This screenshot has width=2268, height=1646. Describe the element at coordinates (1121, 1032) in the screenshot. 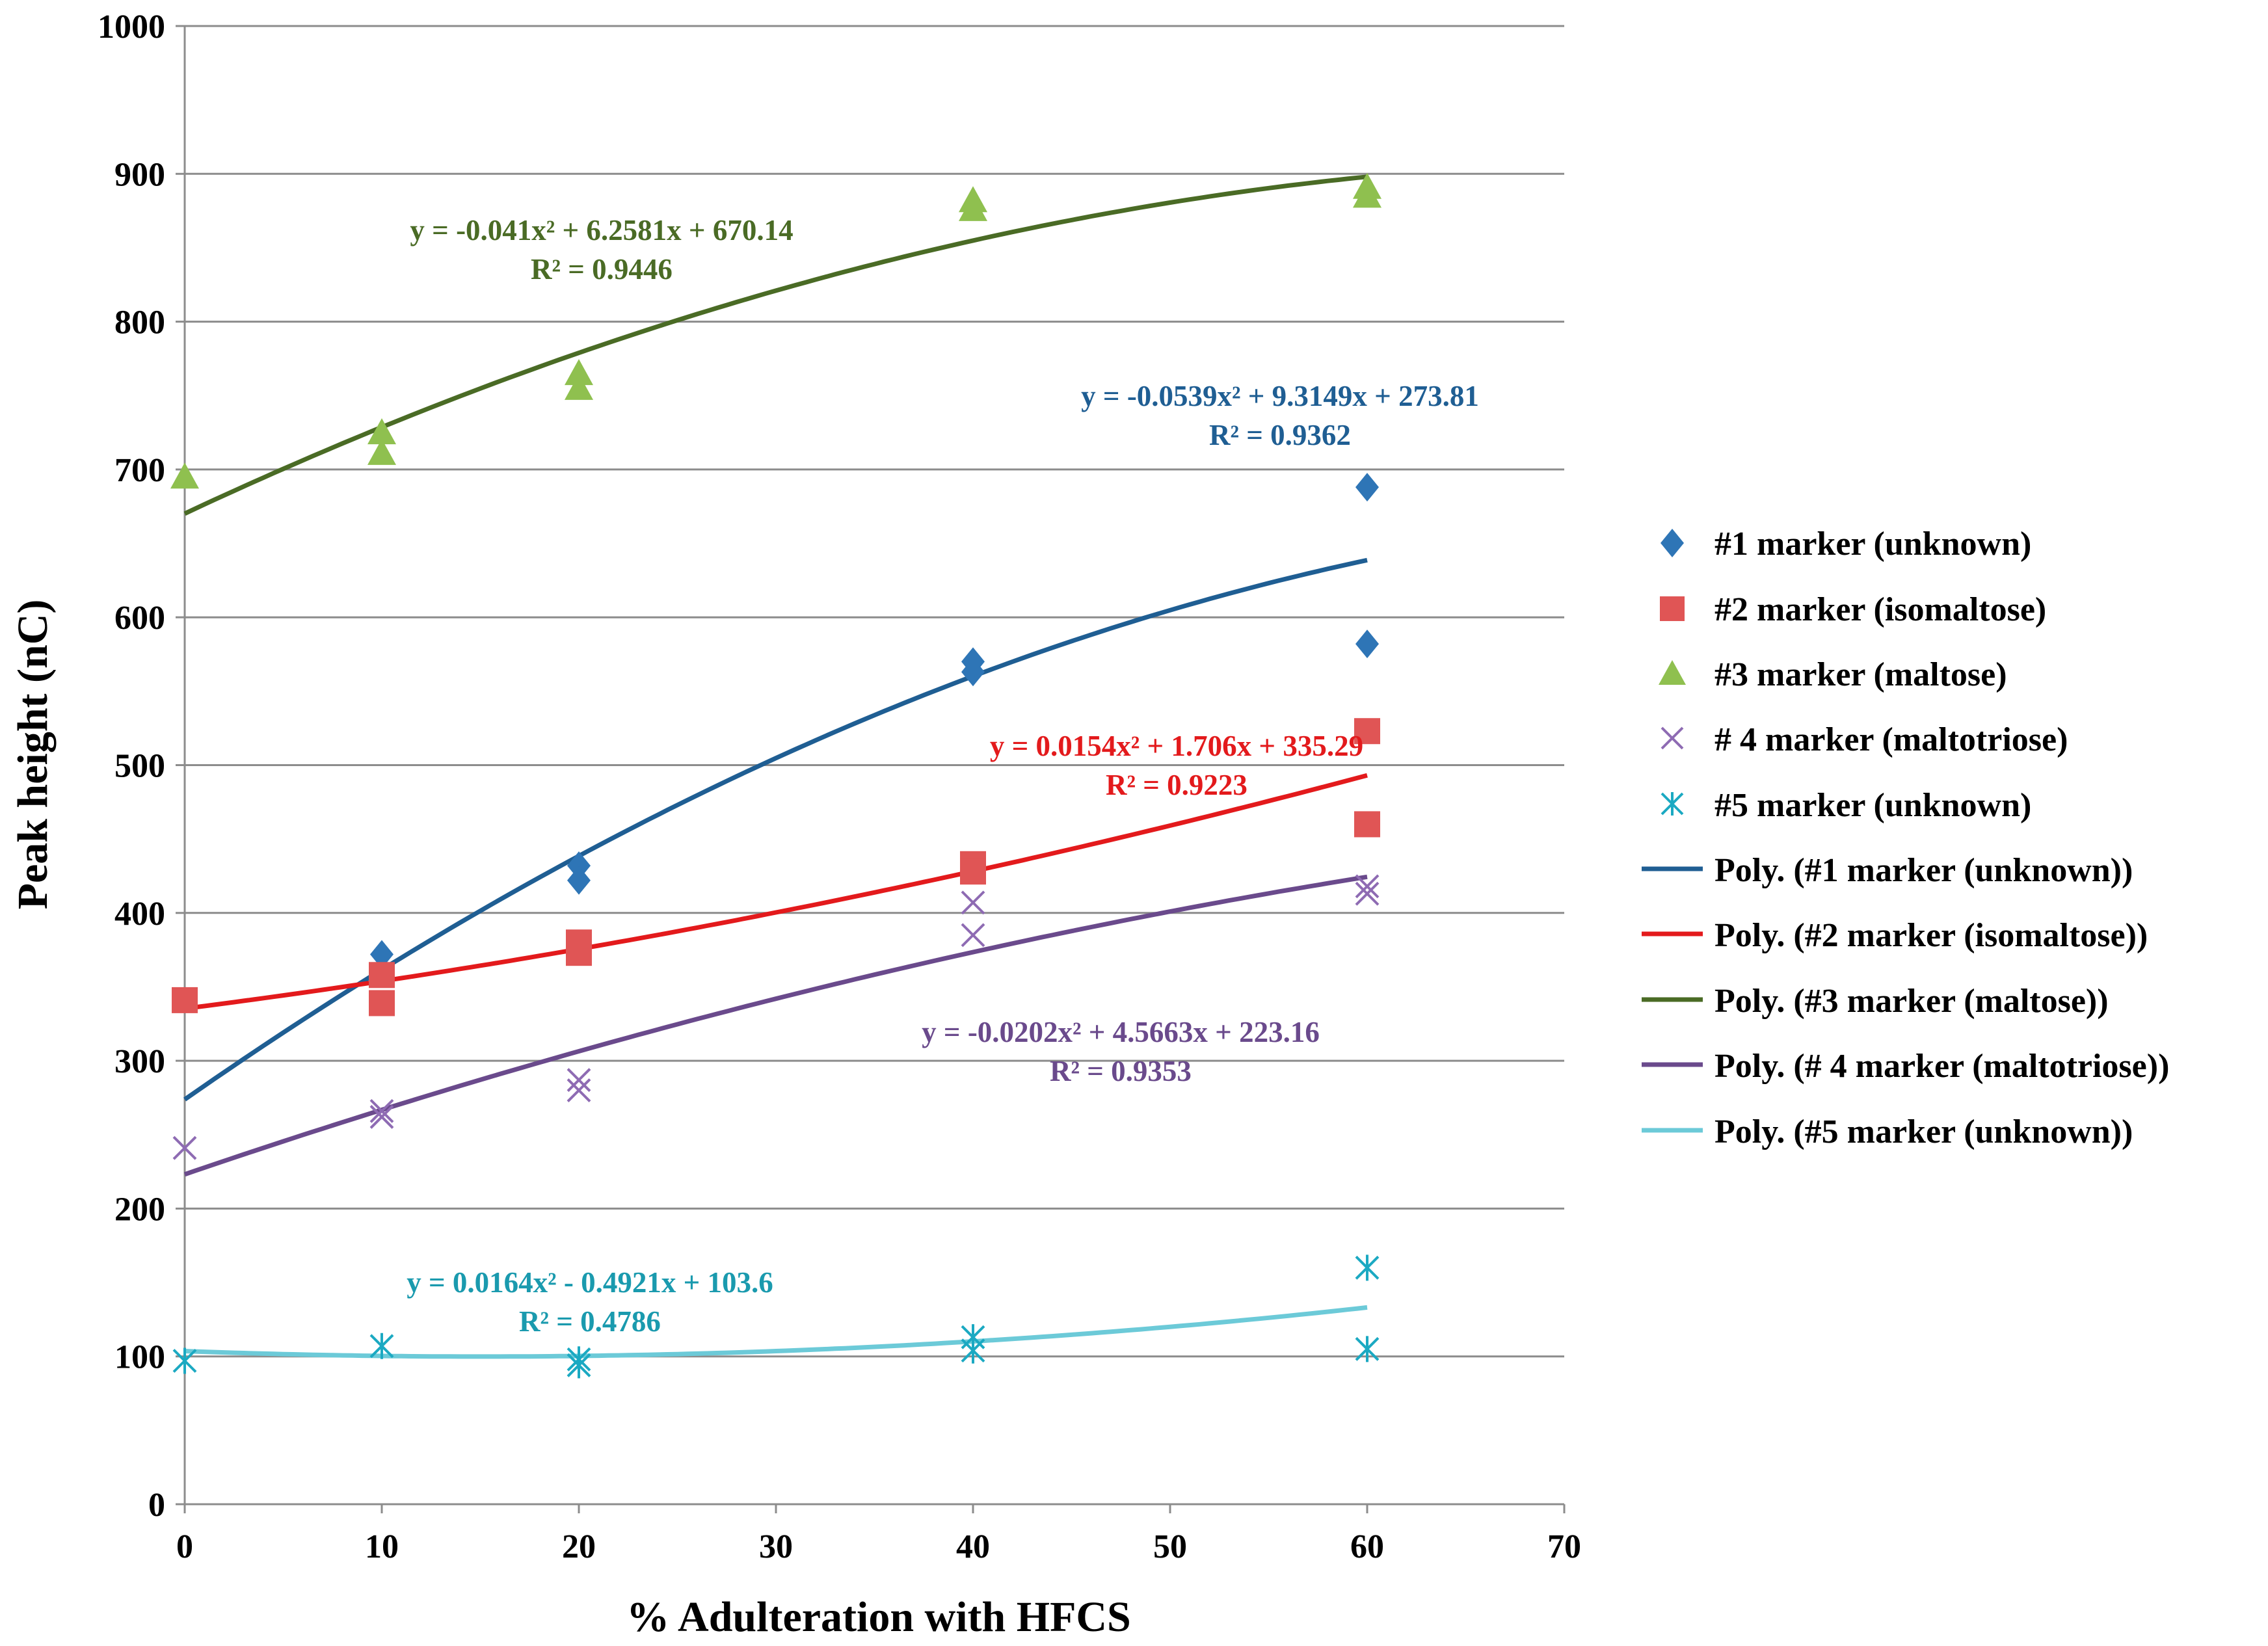

I see `trend-eq-4: y = -0.0202x² + 4.5663x + 223.16` at that location.